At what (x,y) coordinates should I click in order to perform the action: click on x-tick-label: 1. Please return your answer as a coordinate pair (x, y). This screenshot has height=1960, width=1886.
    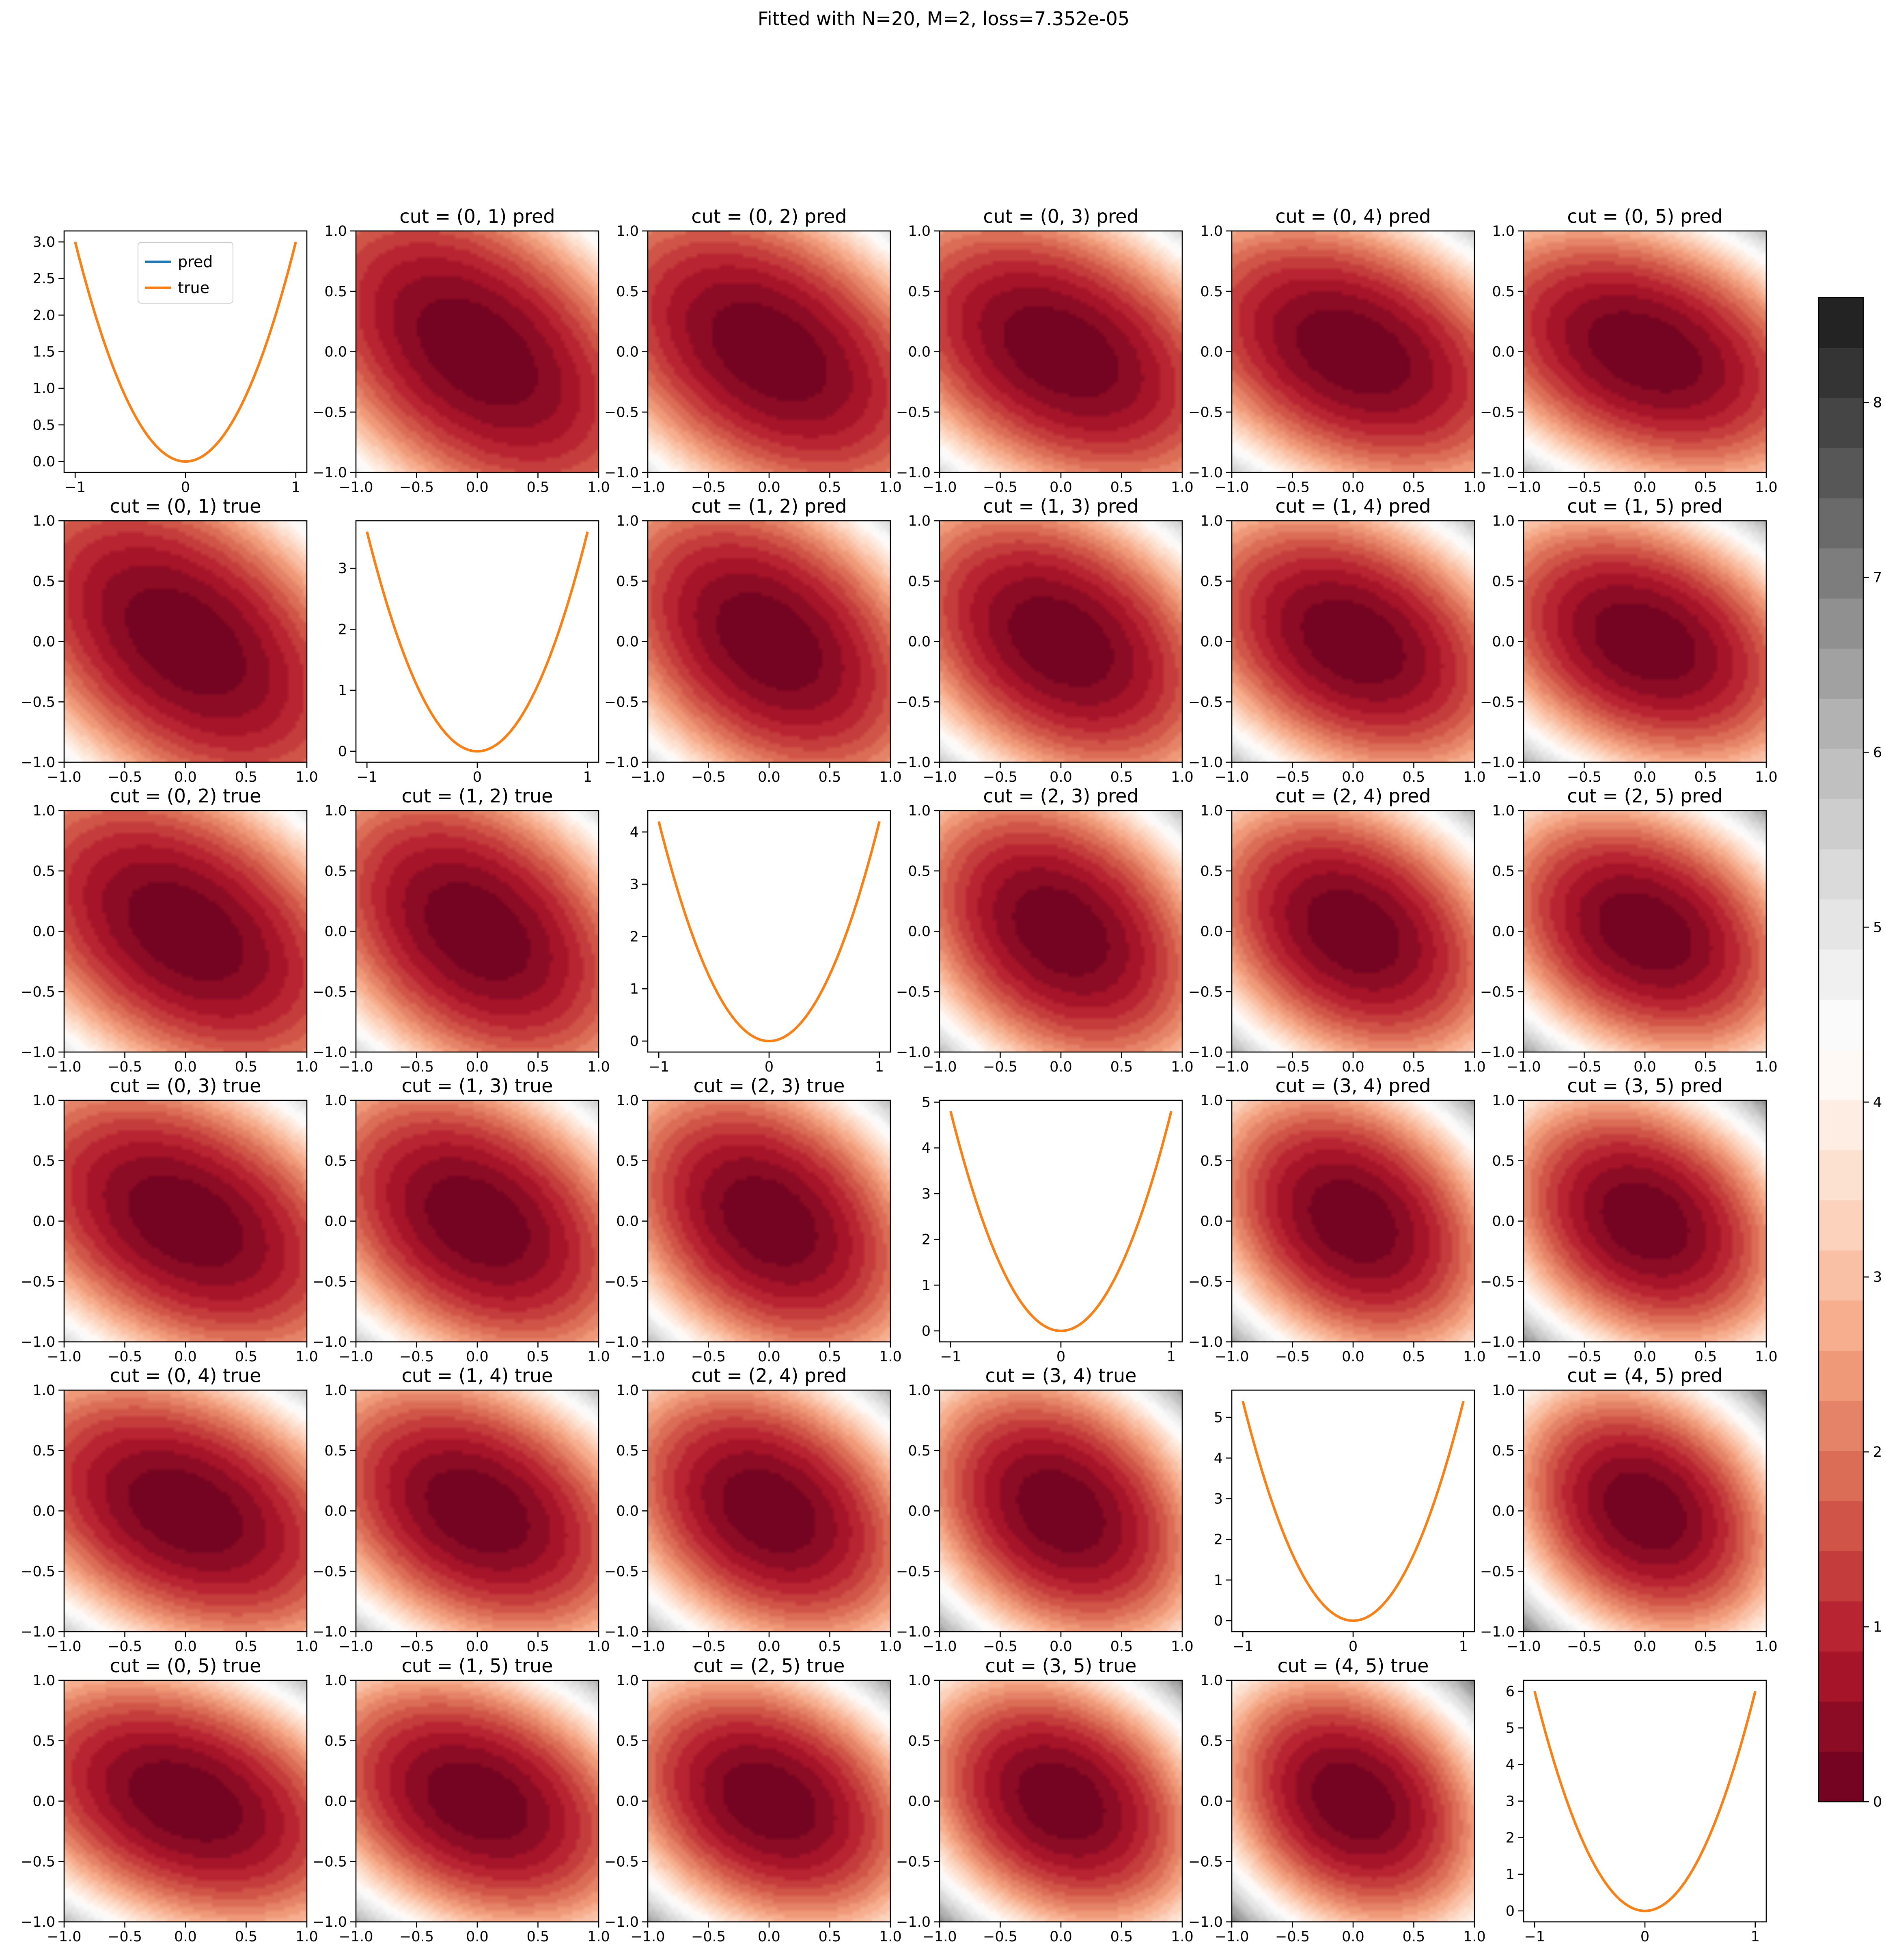
    Looking at the image, I should click on (1171, 1357).